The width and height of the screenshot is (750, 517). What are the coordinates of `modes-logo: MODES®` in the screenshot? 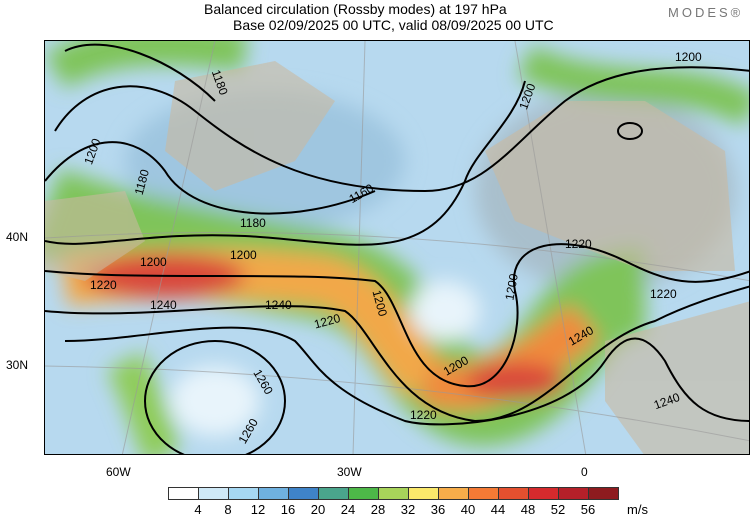 It's located at (706, 12).